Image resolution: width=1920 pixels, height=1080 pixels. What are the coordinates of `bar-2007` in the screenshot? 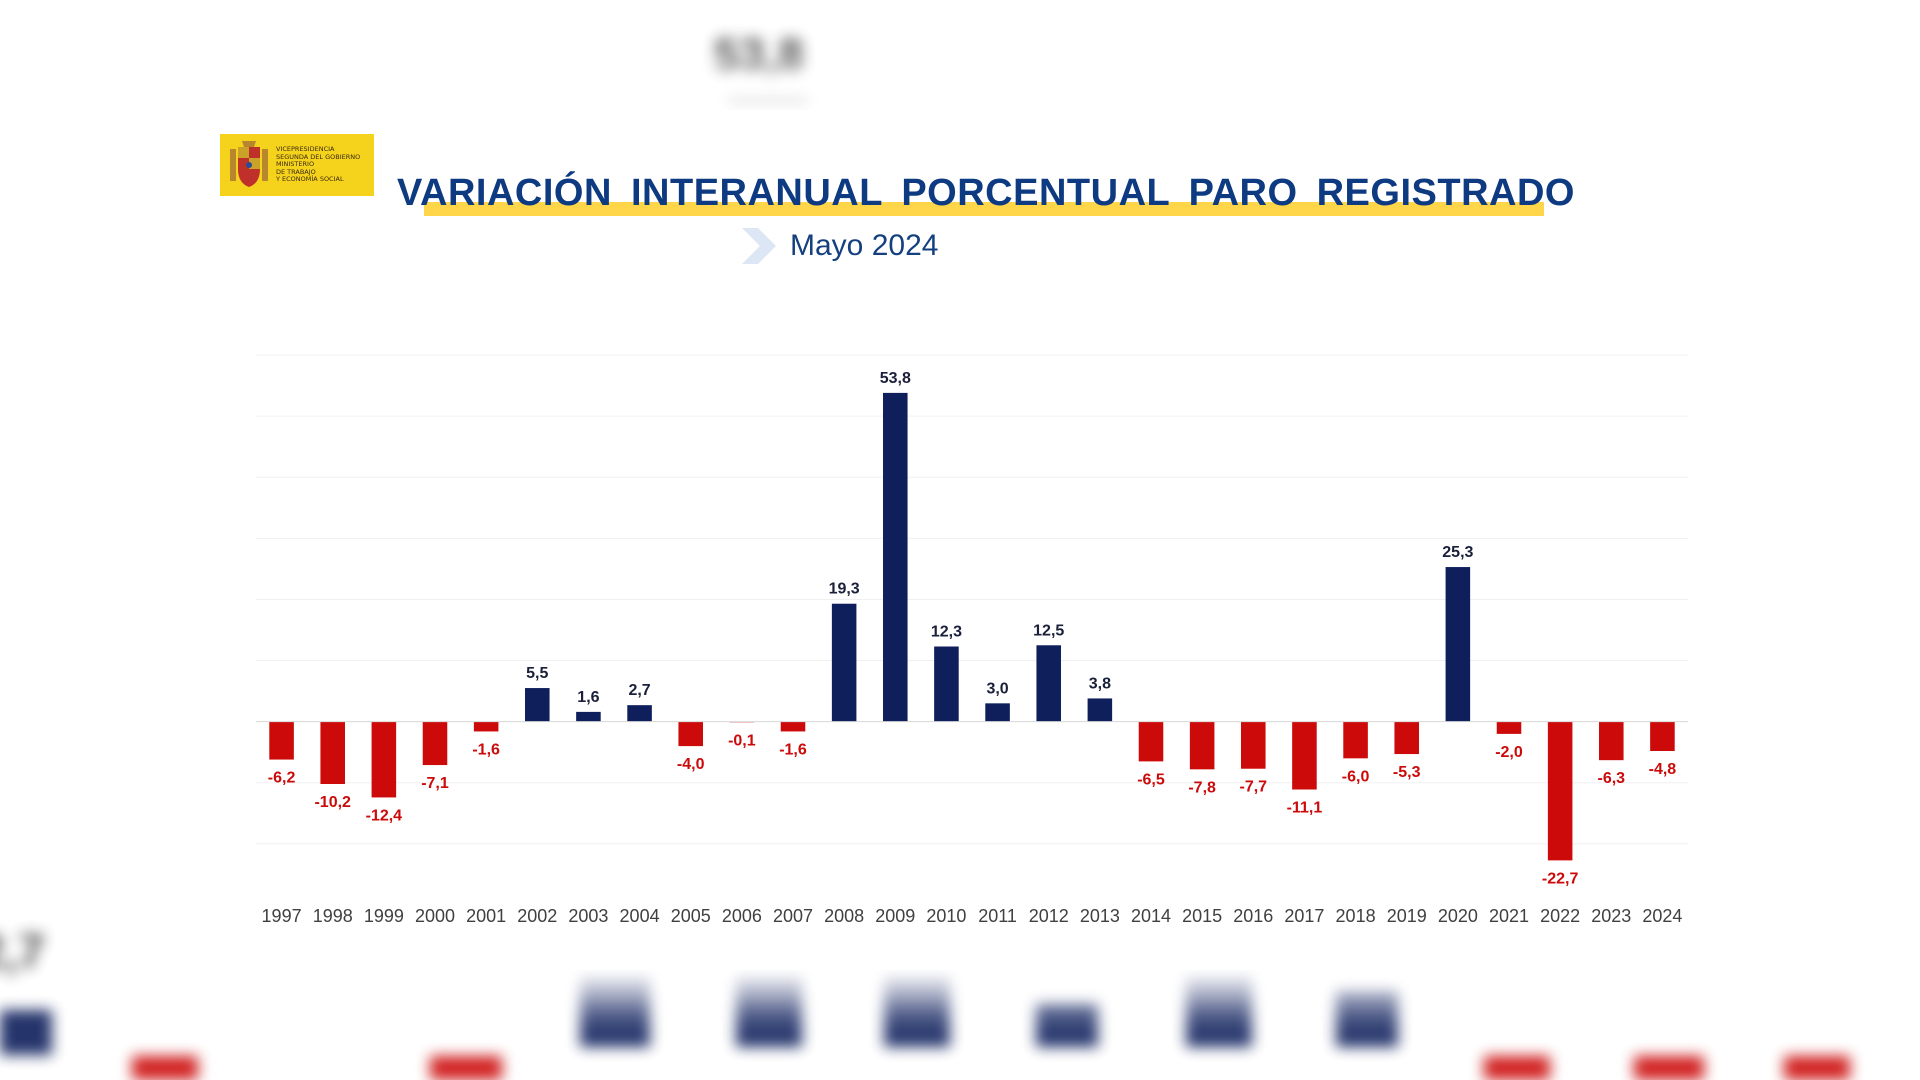 It's located at (793, 726).